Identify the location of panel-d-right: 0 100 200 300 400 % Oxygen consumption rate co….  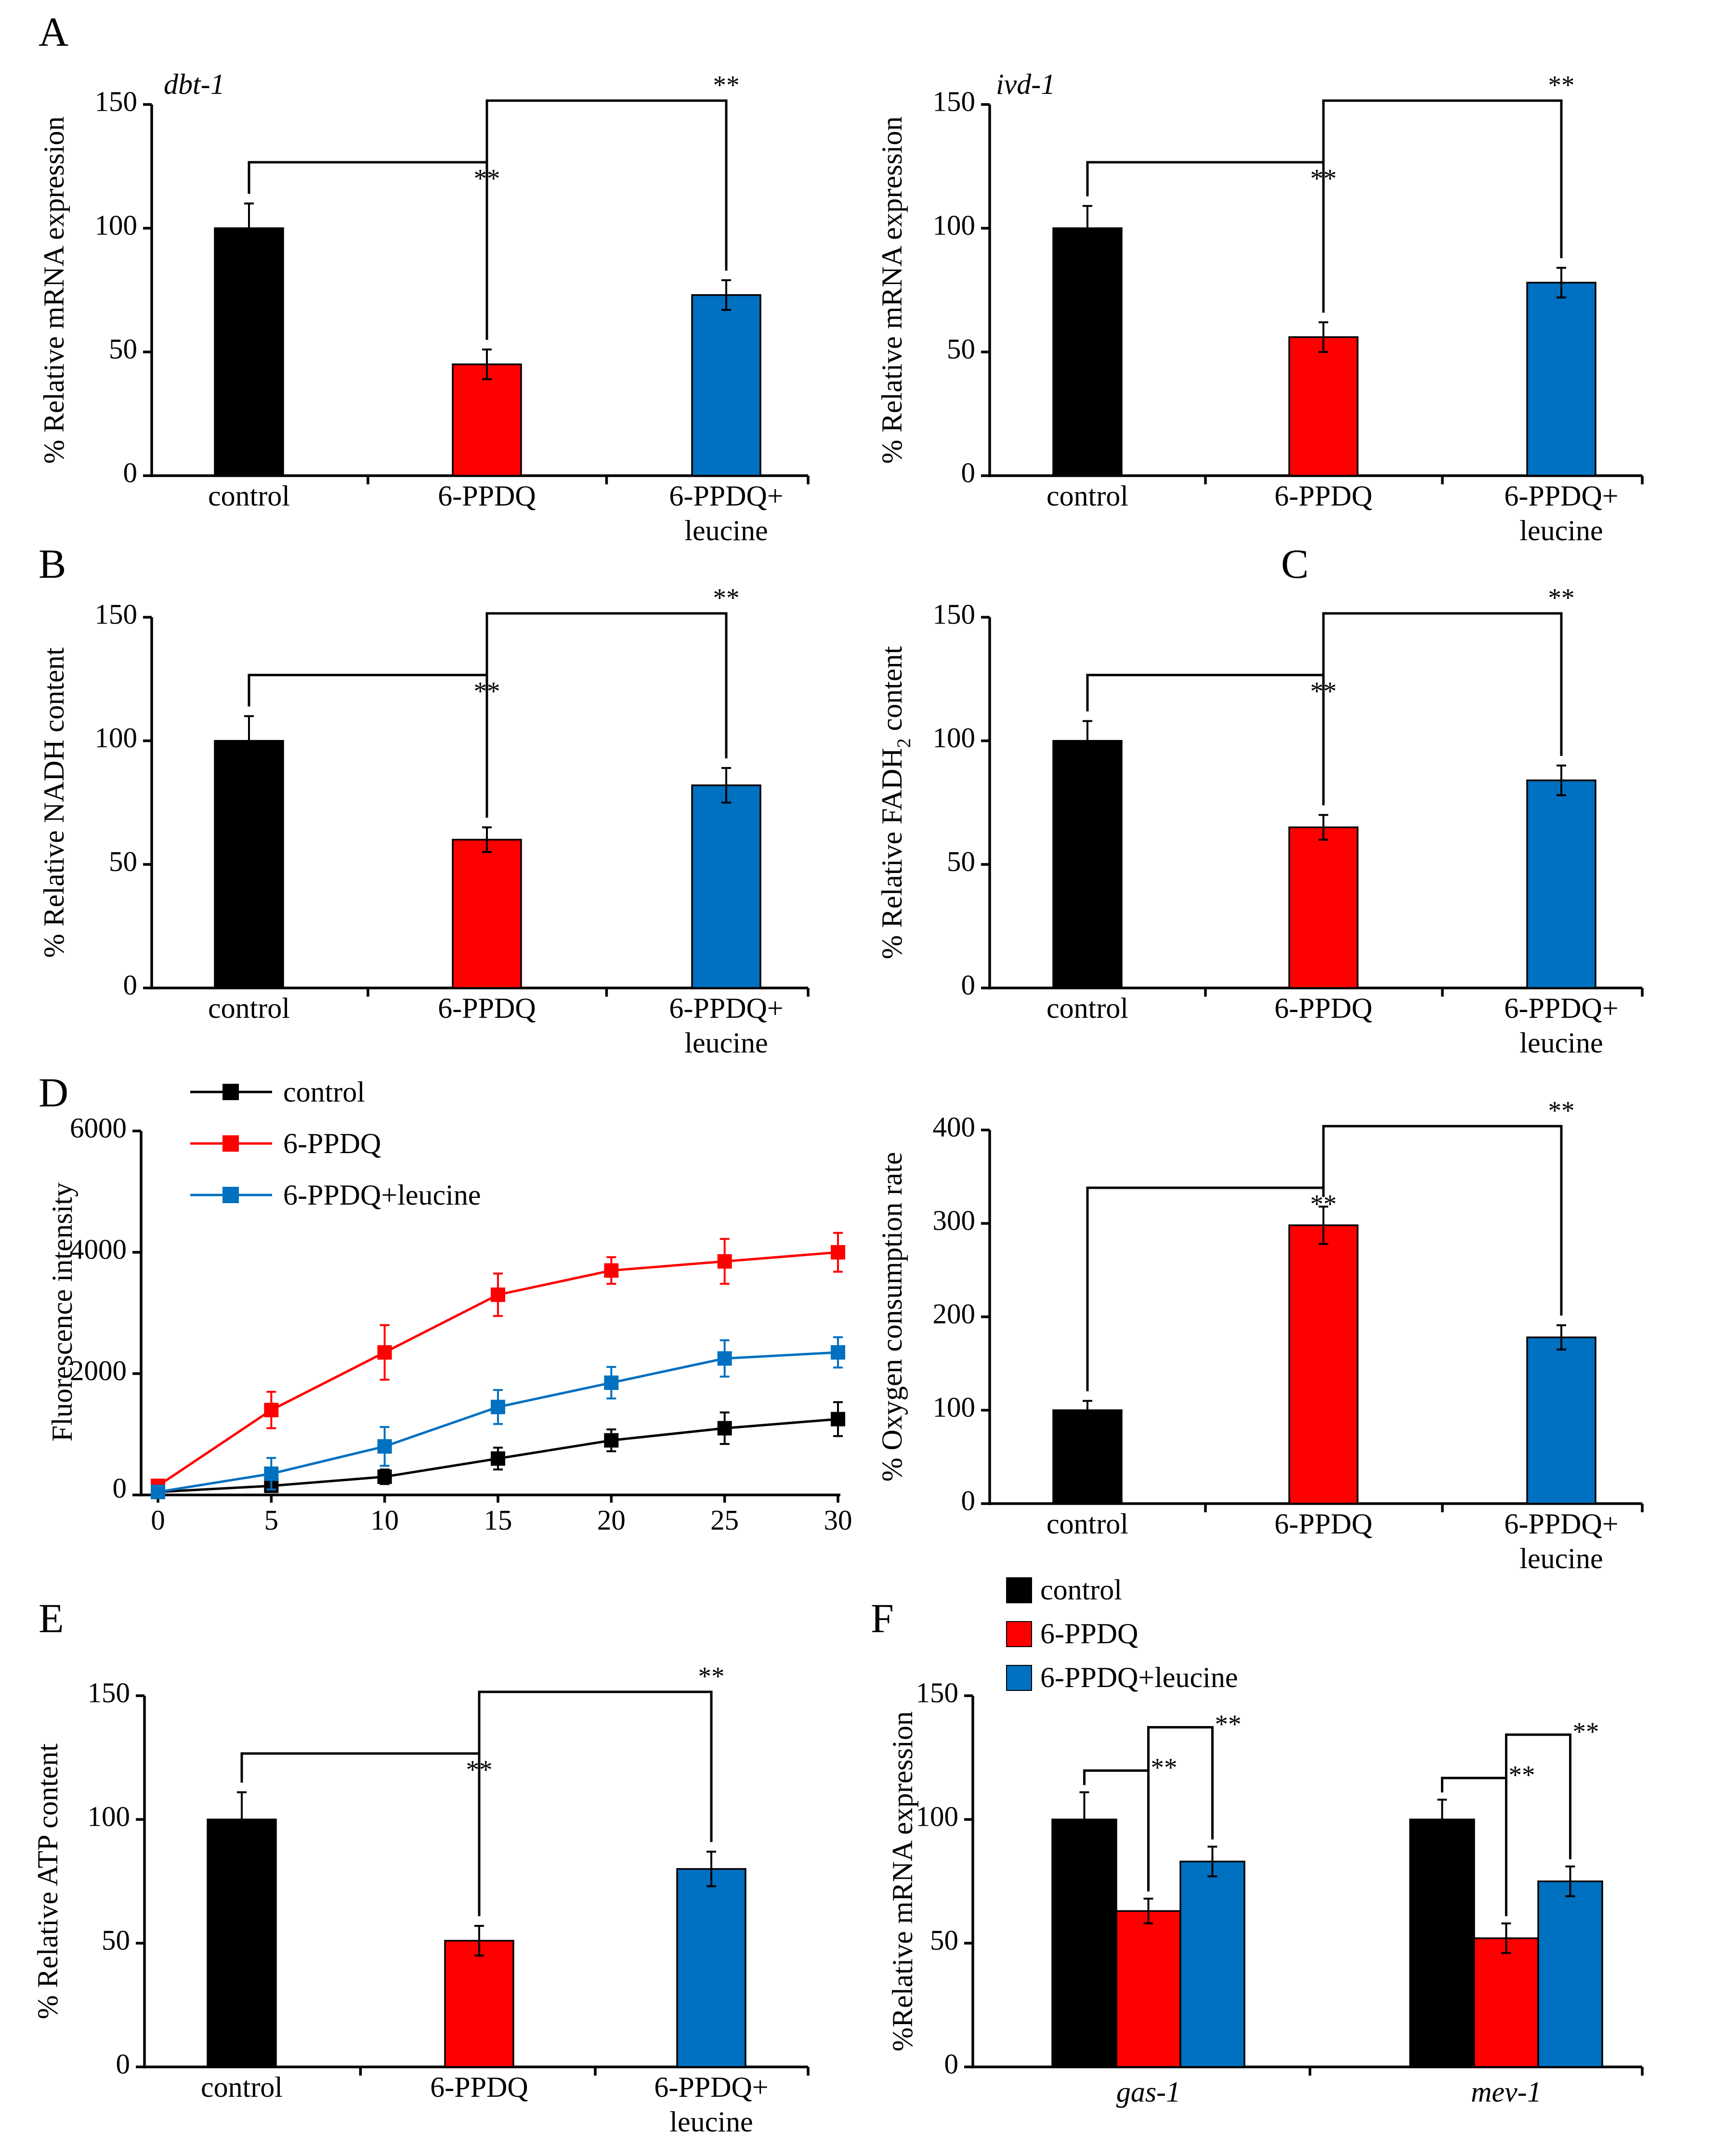
(1260, 1335).